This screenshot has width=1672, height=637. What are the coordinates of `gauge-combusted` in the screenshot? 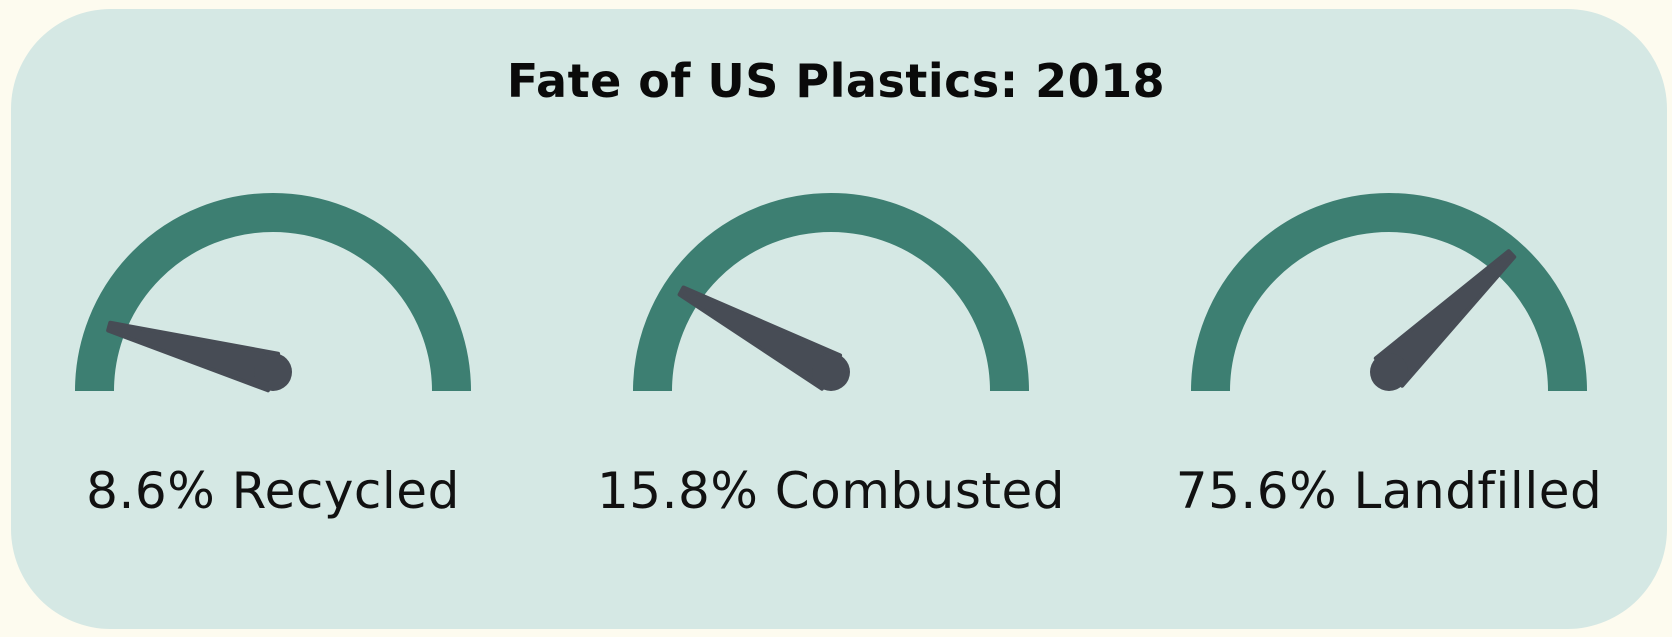 It's located at (831, 292).